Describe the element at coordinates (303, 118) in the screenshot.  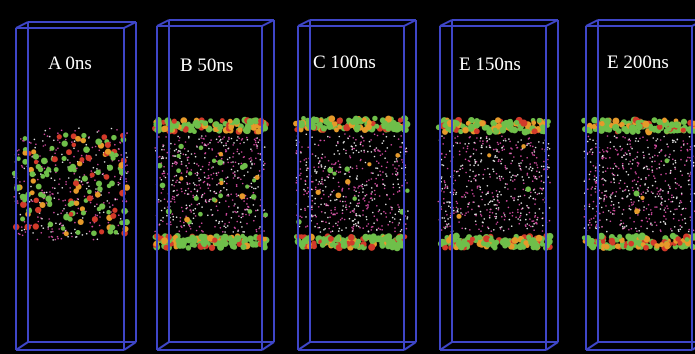
I see `upper-leaflet-lipid` at that location.